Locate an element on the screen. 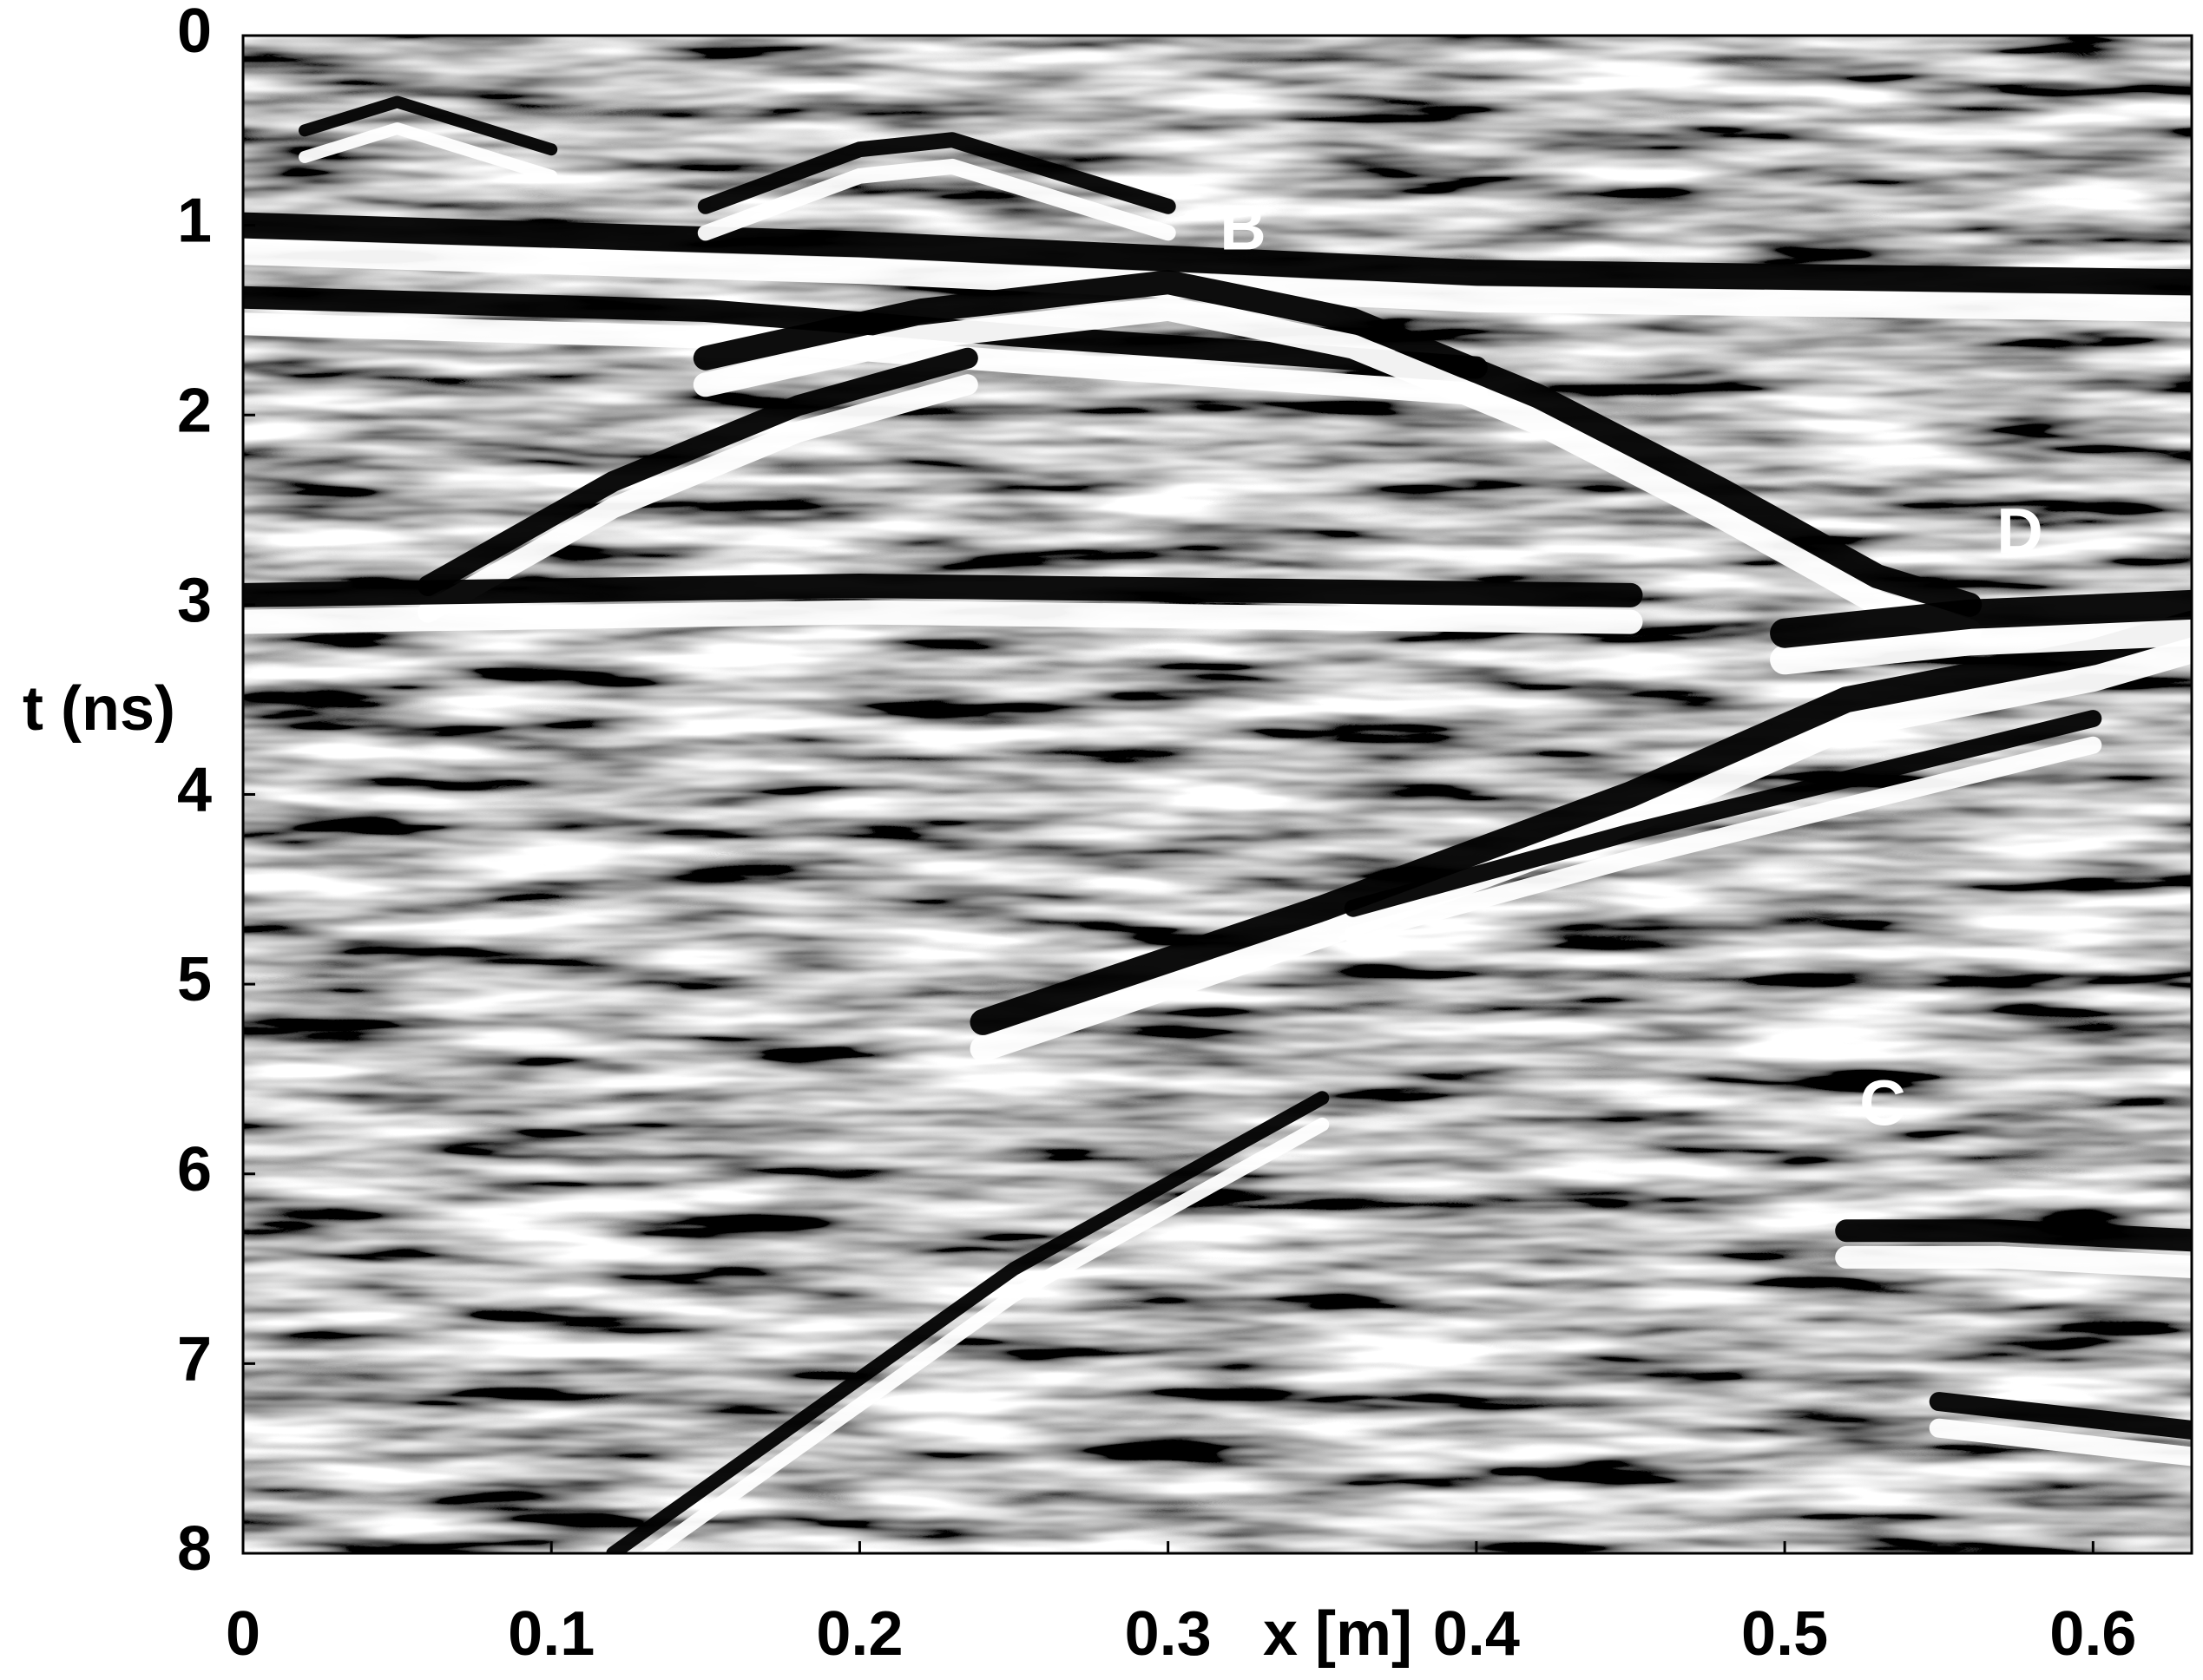 The height and width of the screenshot is (1680, 2203). annotation-label: C is located at coordinates (1882, 1103).